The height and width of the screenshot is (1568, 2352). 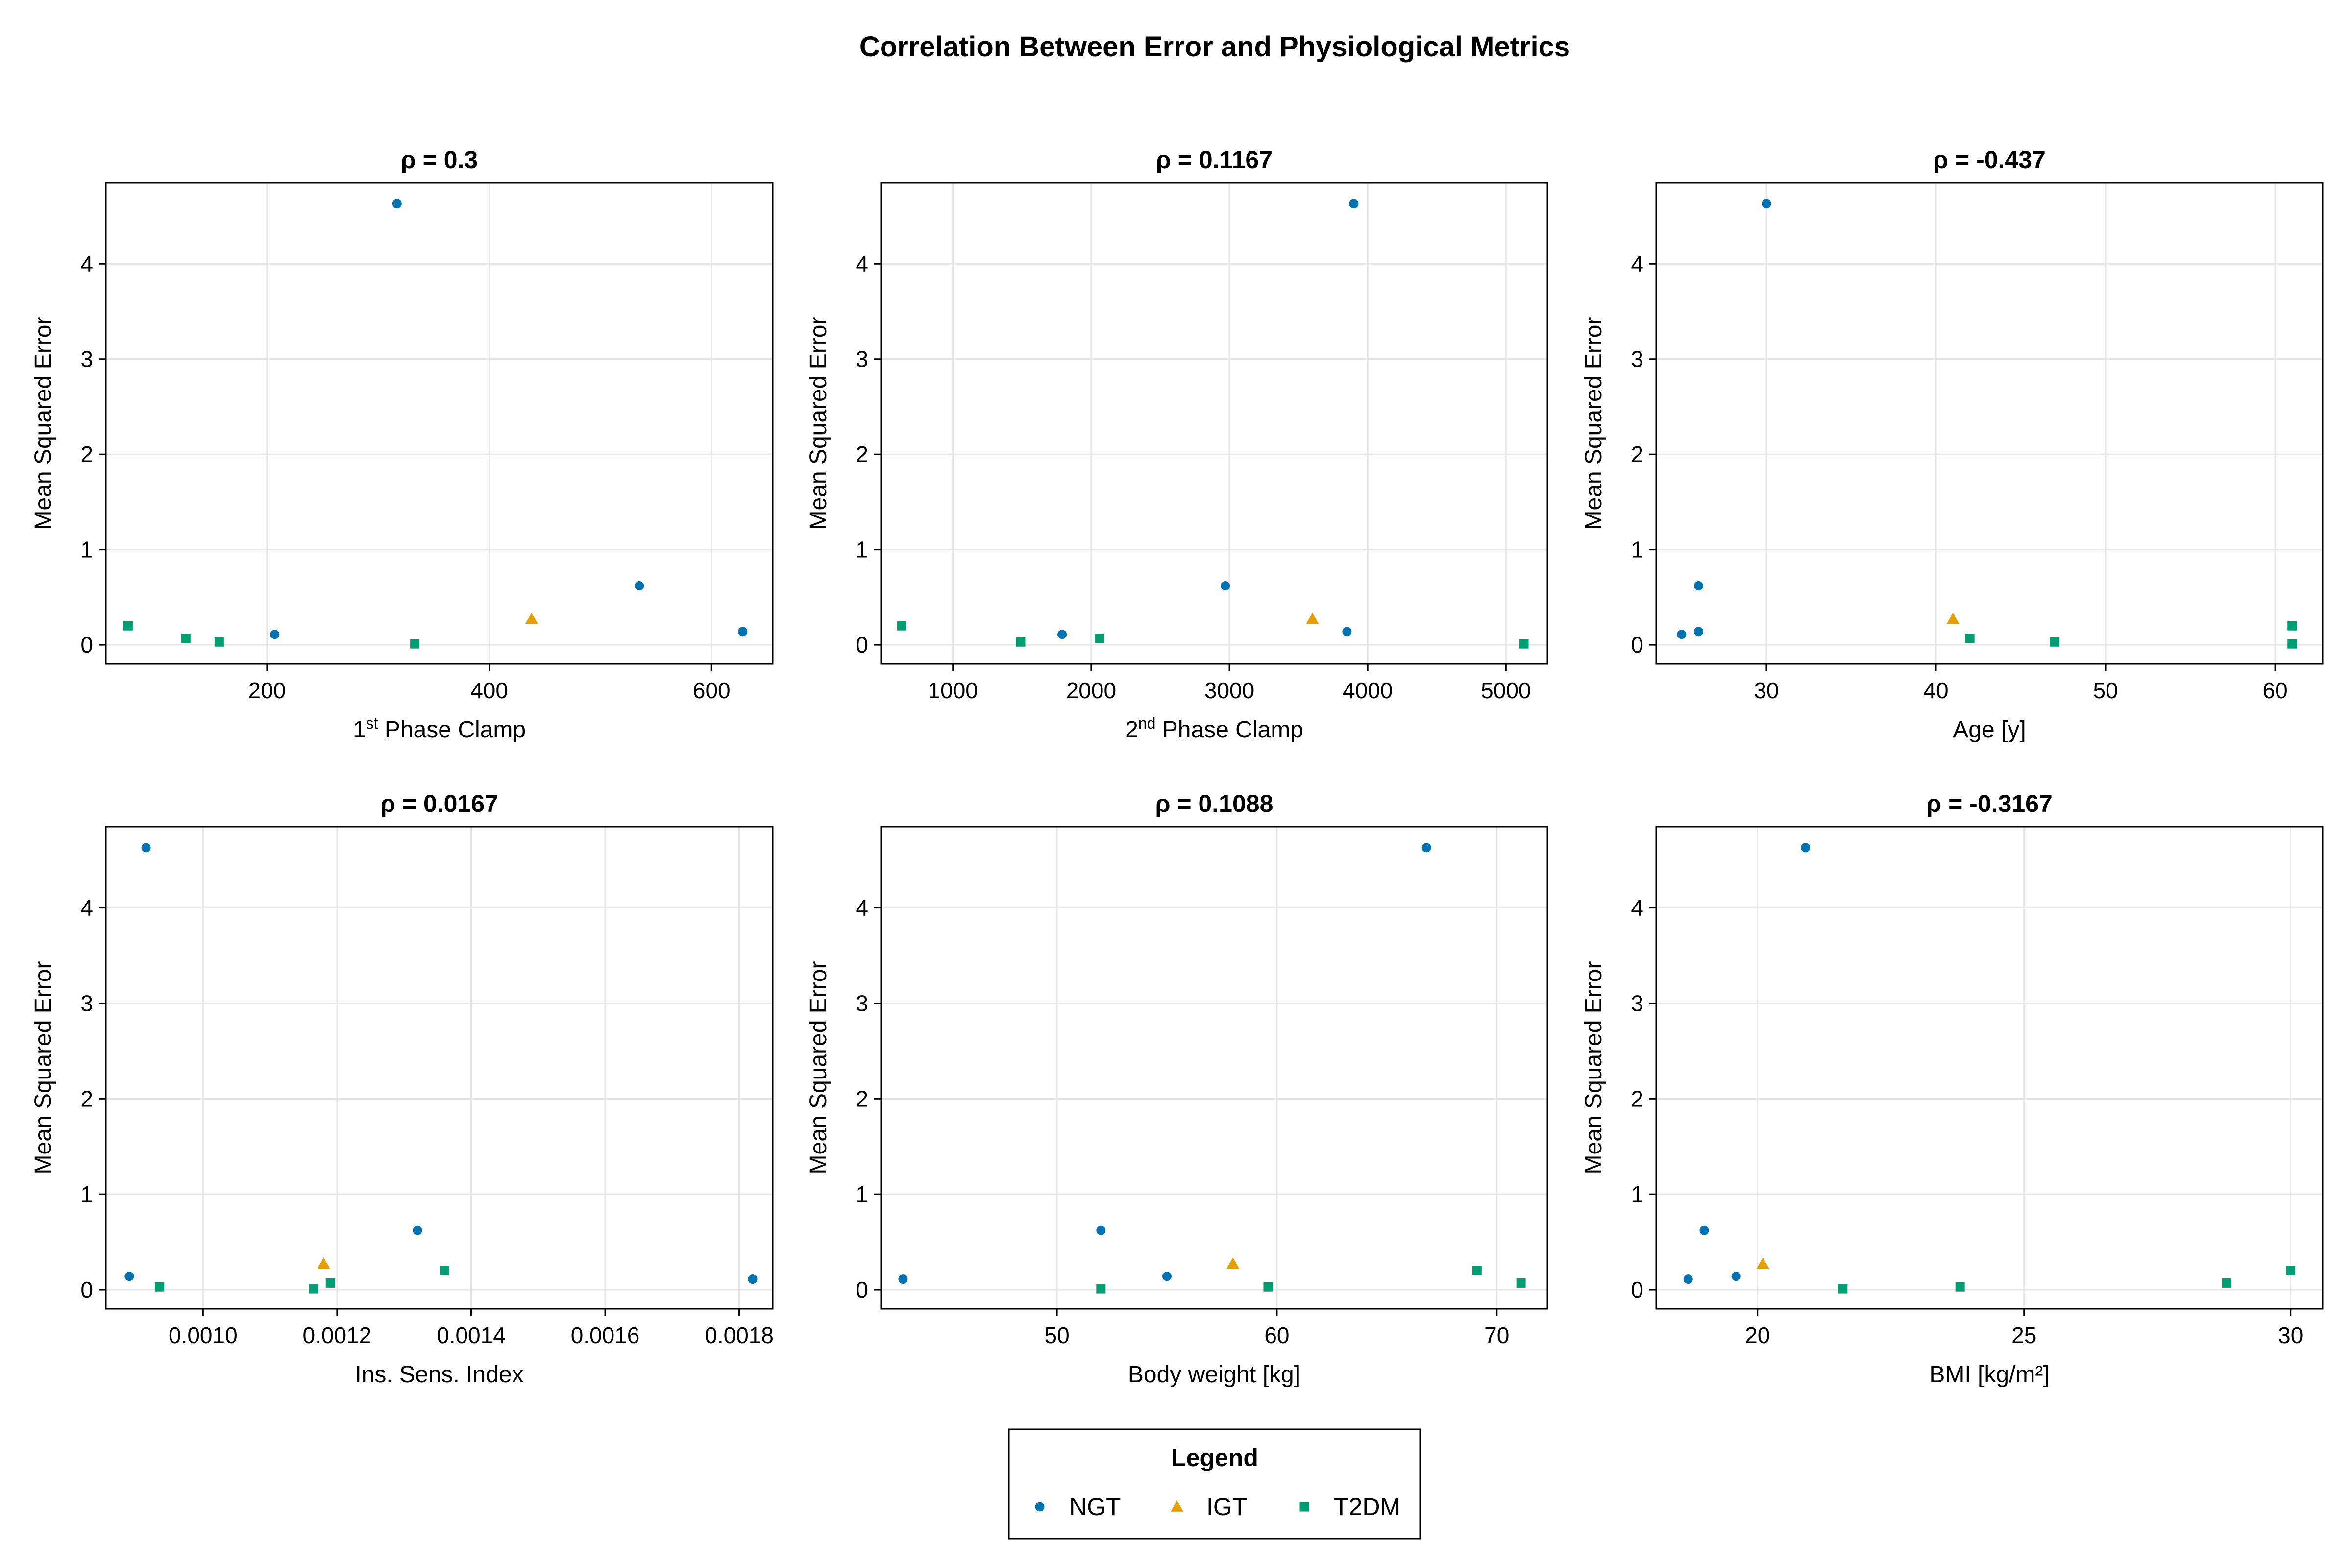 What do you see at coordinates (1229, 690) in the screenshot?
I see `x-tick-label: 3000` at bounding box center [1229, 690].